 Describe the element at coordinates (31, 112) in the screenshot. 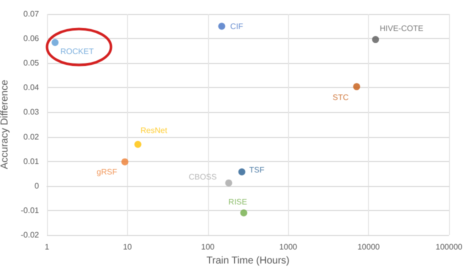

I see `y-tick-label: 0.03` at that location.